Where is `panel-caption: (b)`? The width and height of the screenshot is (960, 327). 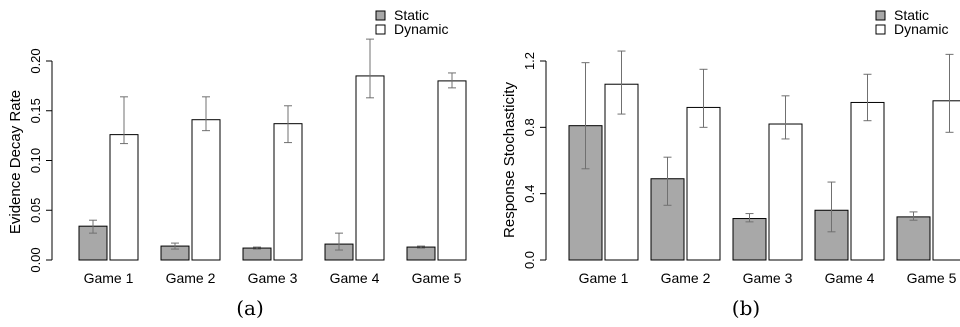
panel-caption: (b) is located at coordinates (746, 308).